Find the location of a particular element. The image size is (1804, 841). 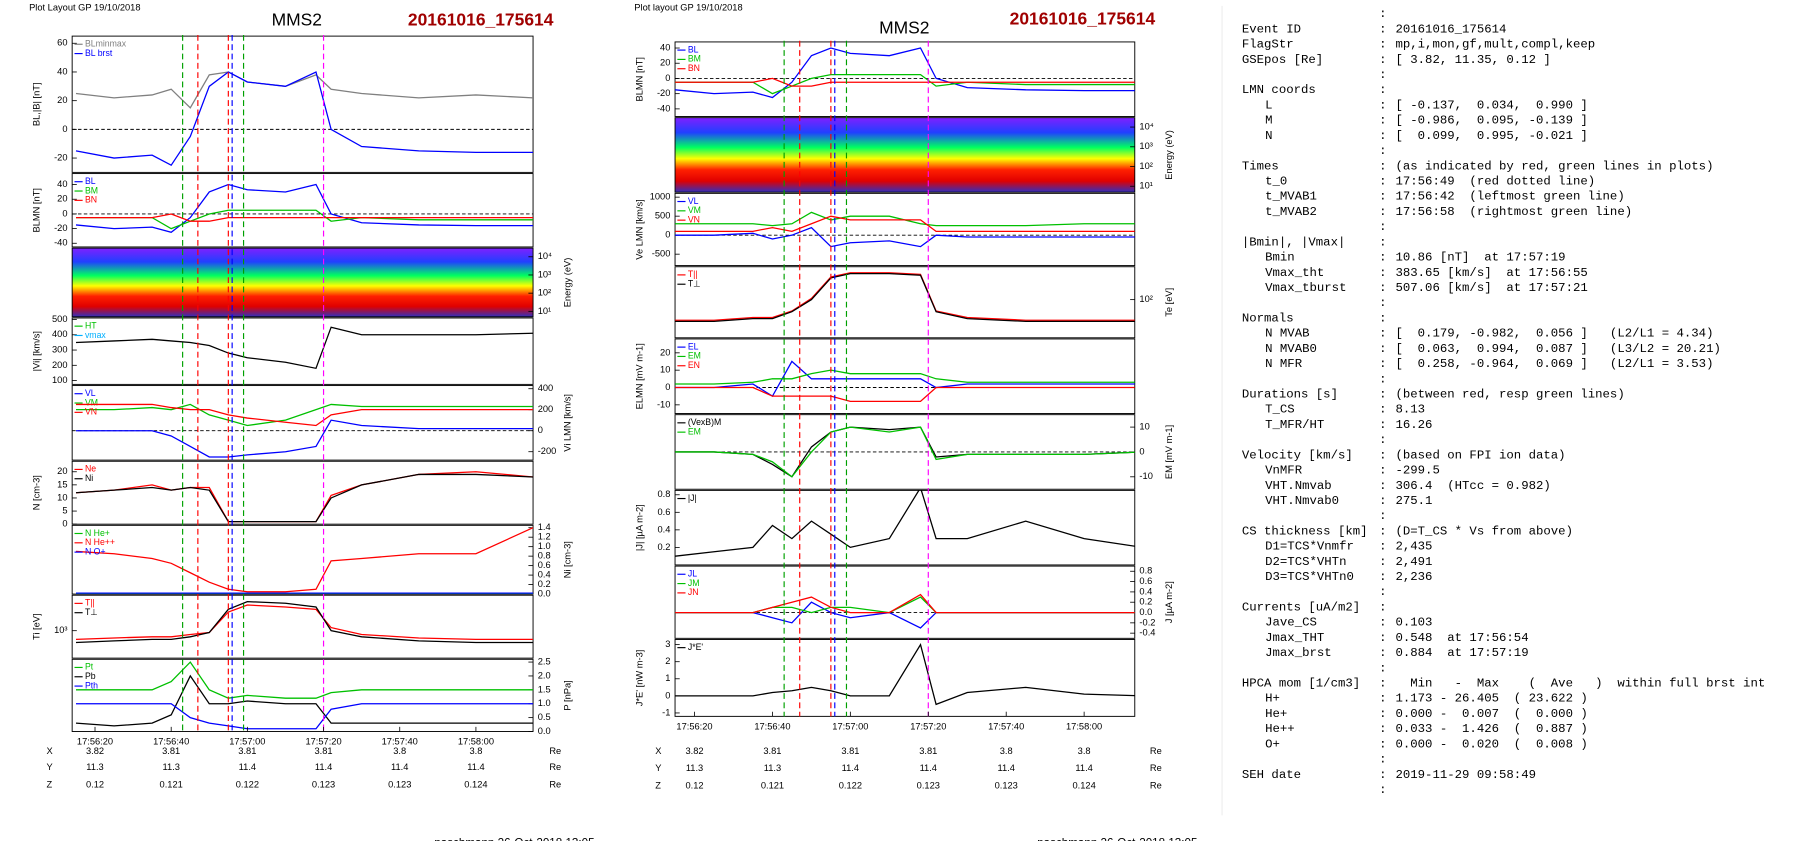

legend-entry: JN is located at coordinates (693, 592).